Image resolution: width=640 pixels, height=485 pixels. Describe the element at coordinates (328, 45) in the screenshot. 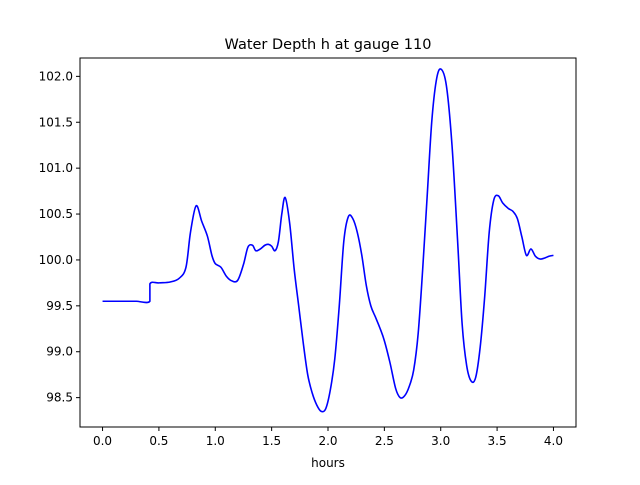

I see `chart-title: Water Depth h at gauge 110` at that location.